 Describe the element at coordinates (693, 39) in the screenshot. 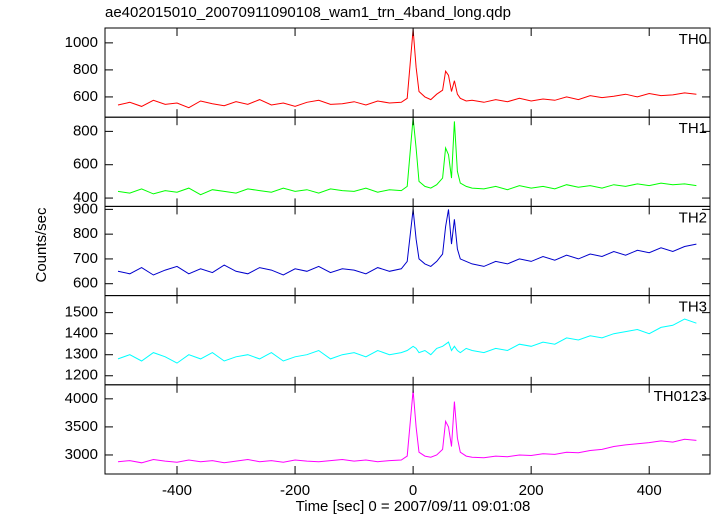

I see `panel-label: TH0` at that location.